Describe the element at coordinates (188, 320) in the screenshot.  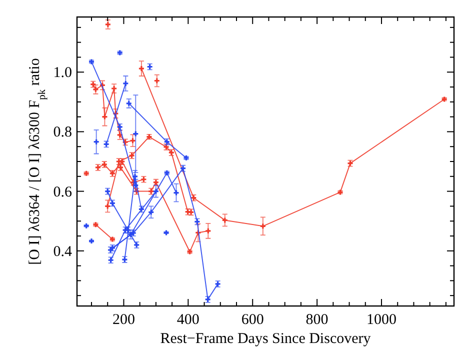
I see `x-tick-label: 400` at that location.